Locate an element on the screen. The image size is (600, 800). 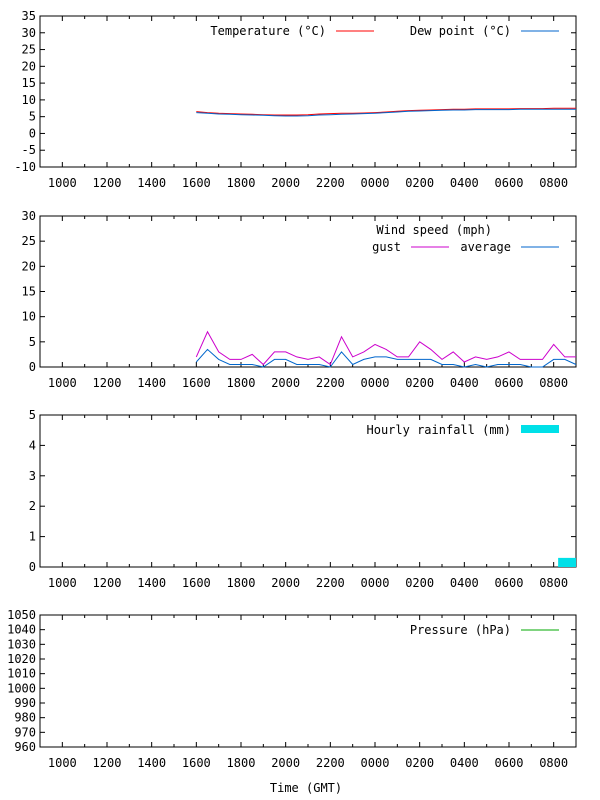
y-tick-label: 960 is located at coordinates (25, 747).